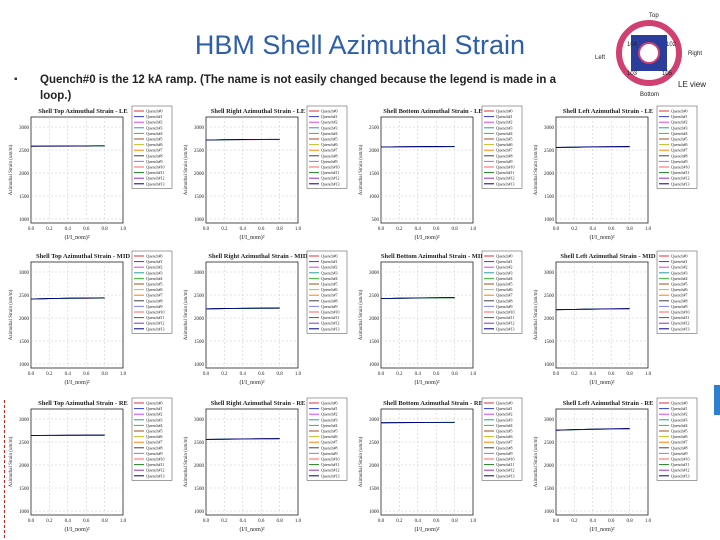 The height and width of the screenshot is (540, 720). Describe the element at coordinates (679, 403) in the screenshot. I see `legend-entry: Quench#0` at that location.